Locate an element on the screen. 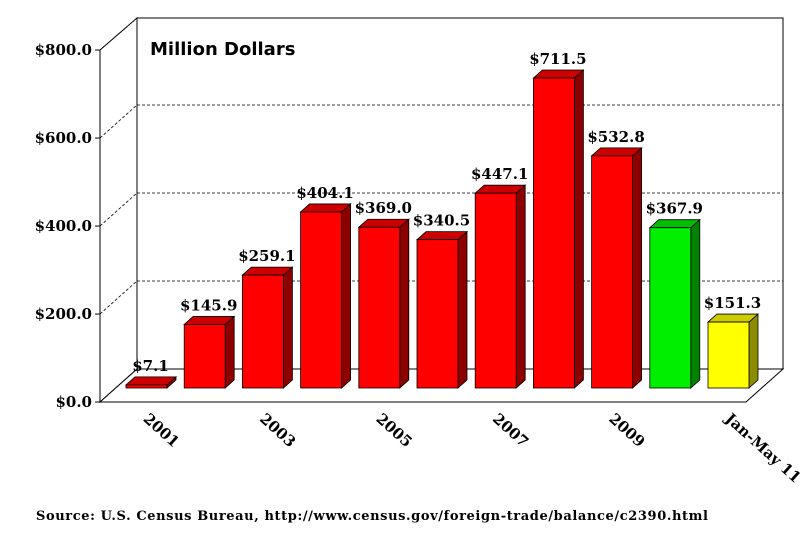 The image size is (807, 548). bar-2007 is located at coordinates (500, 286).